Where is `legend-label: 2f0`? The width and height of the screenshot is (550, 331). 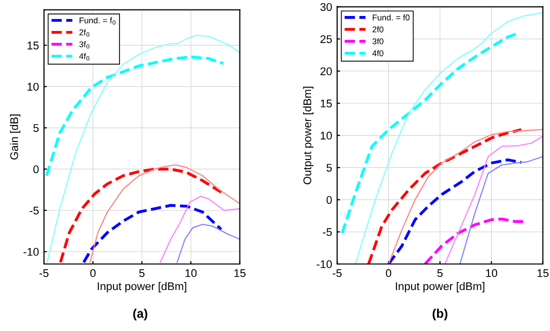 legend-label: 2f0 is located at coordinates (378, 29).